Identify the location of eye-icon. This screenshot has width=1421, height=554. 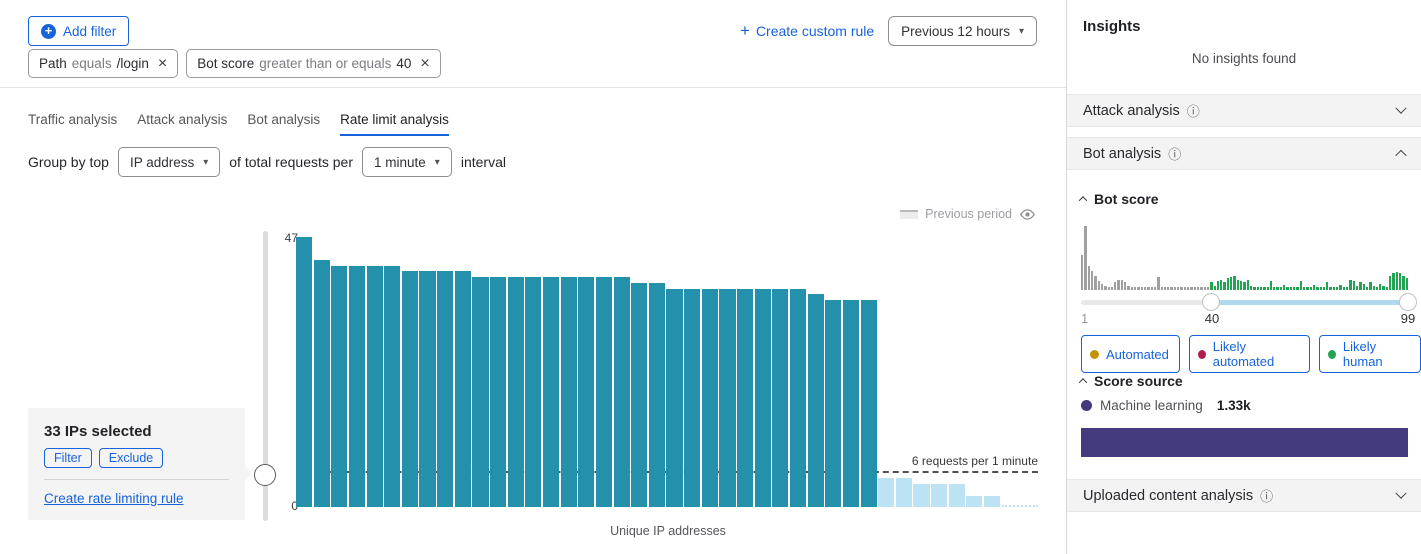
(1027, 214).